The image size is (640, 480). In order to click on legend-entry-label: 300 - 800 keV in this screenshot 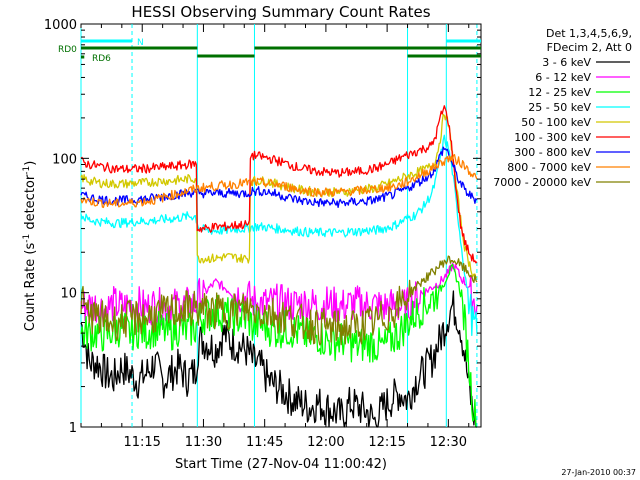, I will do `click(552, 152)`.